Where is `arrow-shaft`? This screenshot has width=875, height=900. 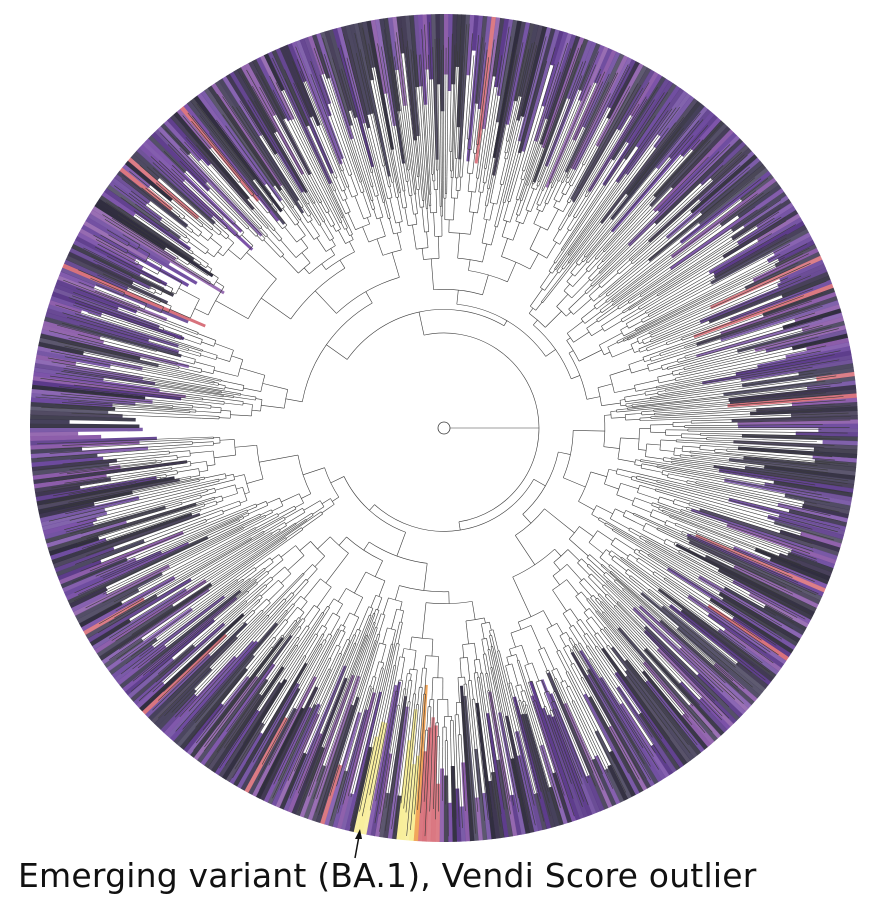 arrow-shaft is located at coordinates (357, 847).